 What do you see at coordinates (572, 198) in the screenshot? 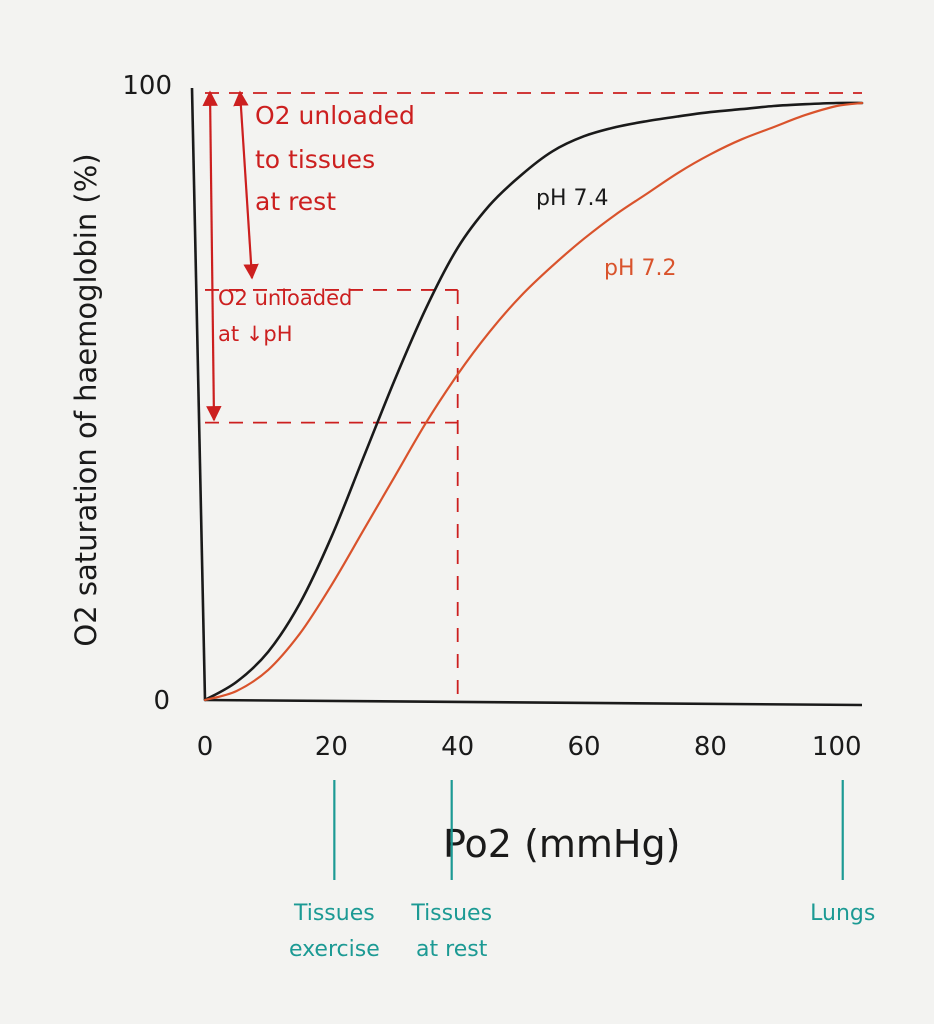
I see `series-label-ph74: pH 7.4` at bounding box center [572, 198].